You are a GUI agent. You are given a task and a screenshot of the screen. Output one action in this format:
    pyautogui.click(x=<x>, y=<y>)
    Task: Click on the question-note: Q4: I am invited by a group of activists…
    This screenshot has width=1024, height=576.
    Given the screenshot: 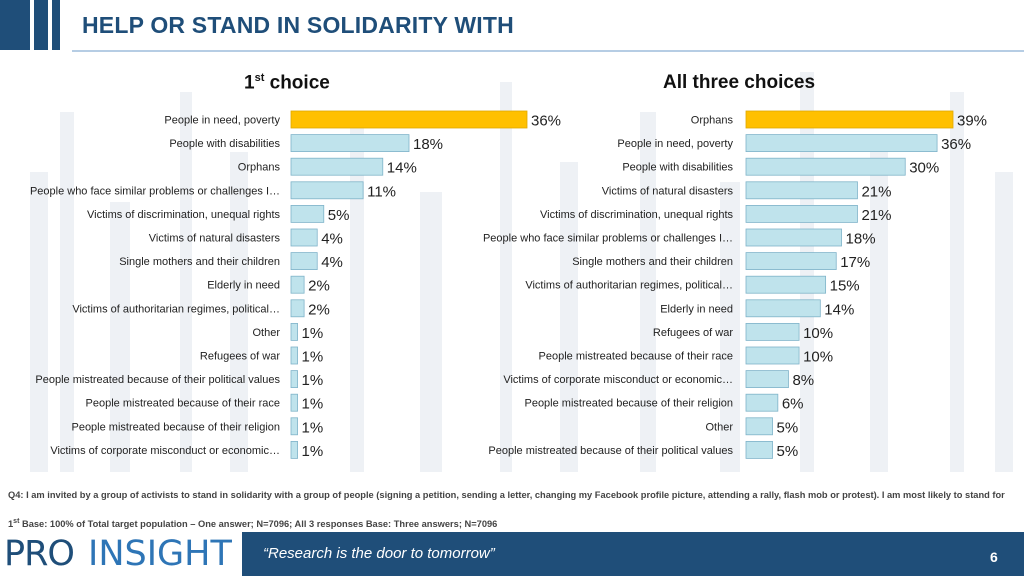 What is the action you would take?
    pyautogui.click(x=506, y=495)
    